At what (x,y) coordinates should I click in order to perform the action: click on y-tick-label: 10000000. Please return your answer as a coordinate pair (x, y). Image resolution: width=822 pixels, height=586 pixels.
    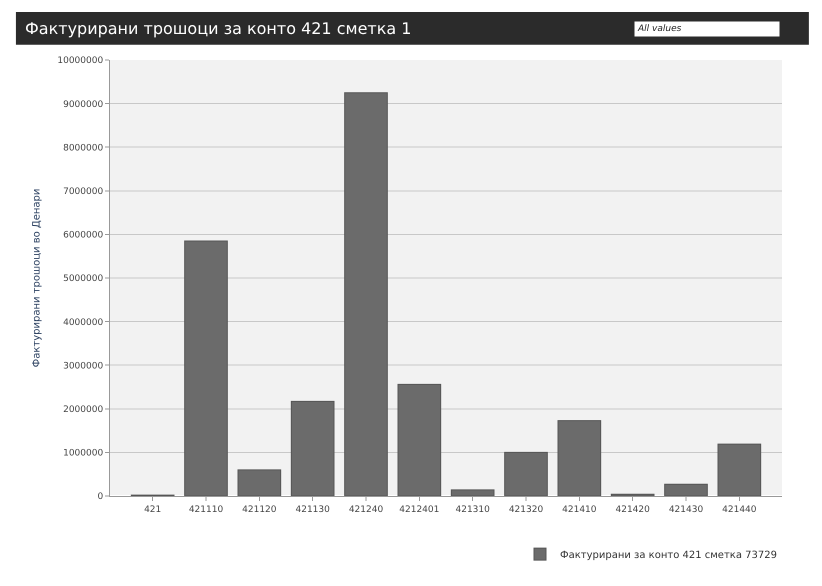
    Looking at the image, I should click on (80, 61).